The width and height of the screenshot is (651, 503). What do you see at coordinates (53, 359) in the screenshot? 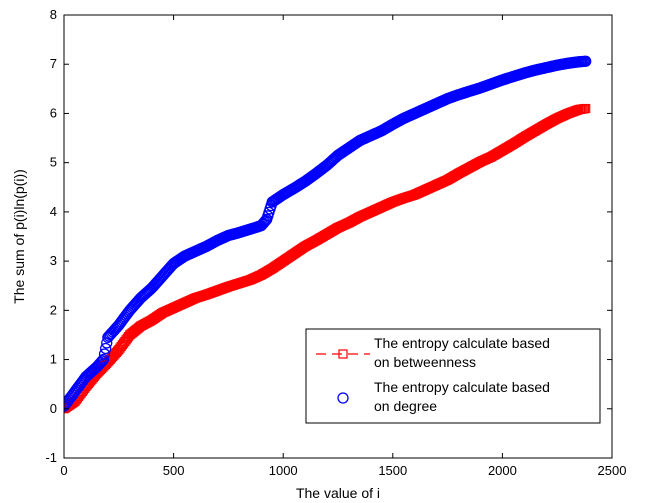
I see `y-tick-label: 1` at bounding box center [53, 359].